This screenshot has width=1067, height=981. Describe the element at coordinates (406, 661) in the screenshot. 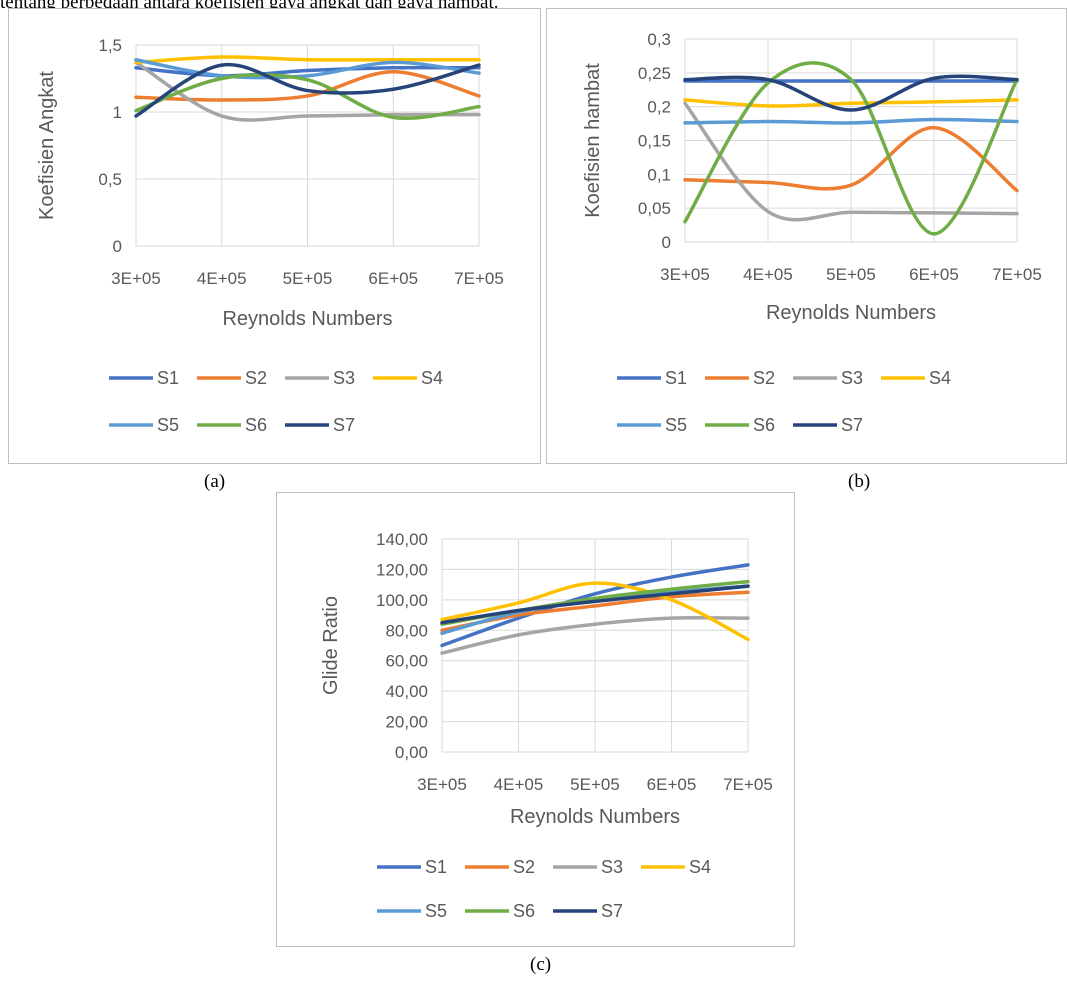

I see `y-tick-label: 60,00` at that location.